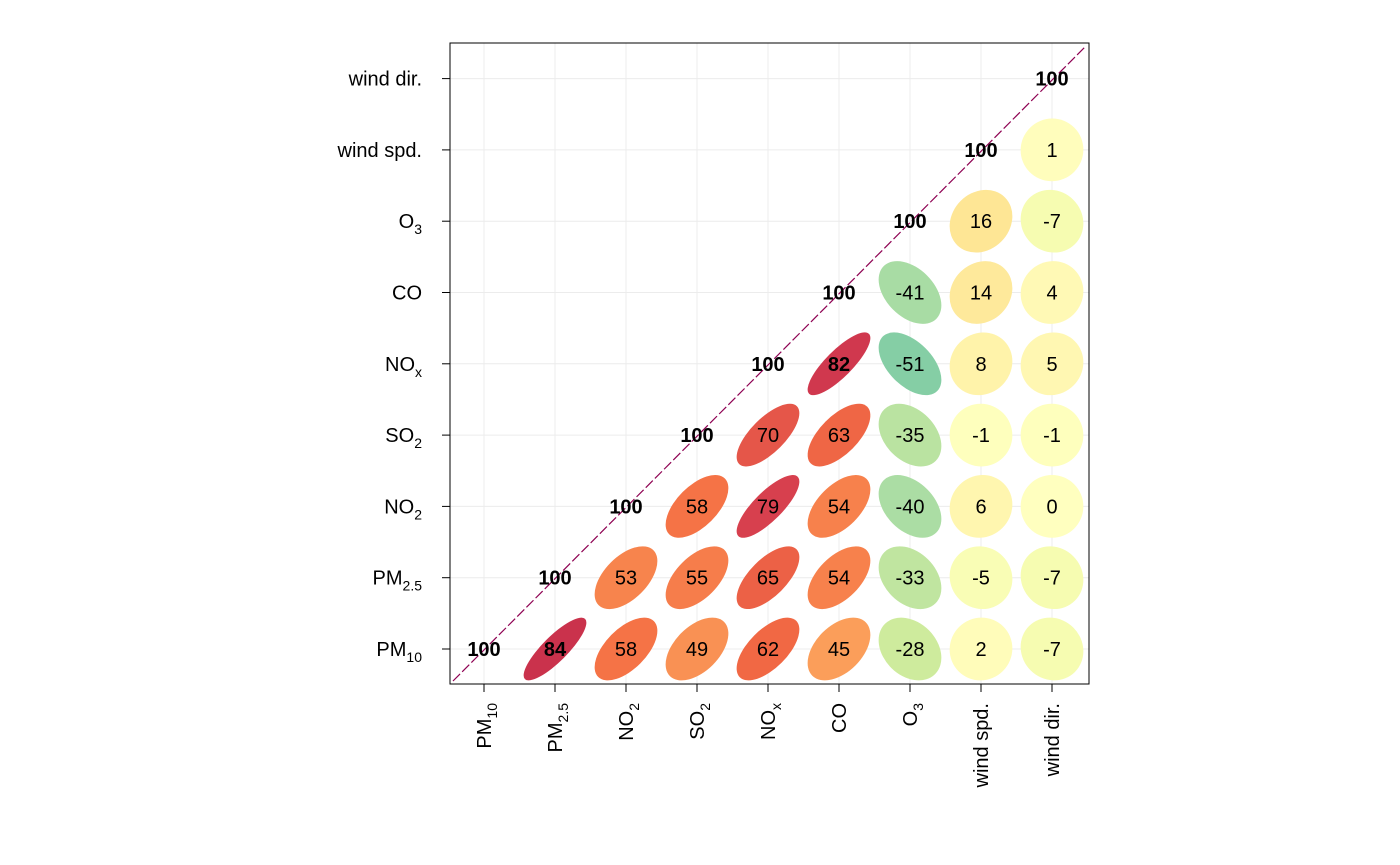 This screenshot has width=1400, height=865. I want to click on correlation-value-label: -51, so click(910, 365).